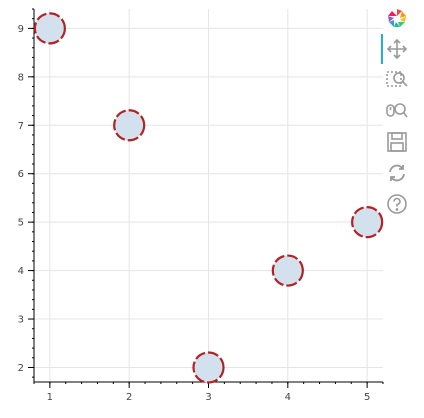 This screenshot has height=418, width=424. Describe the element at coordinates (367, 397) in the screenshot. I see `x-tick-label: 5` at that location.